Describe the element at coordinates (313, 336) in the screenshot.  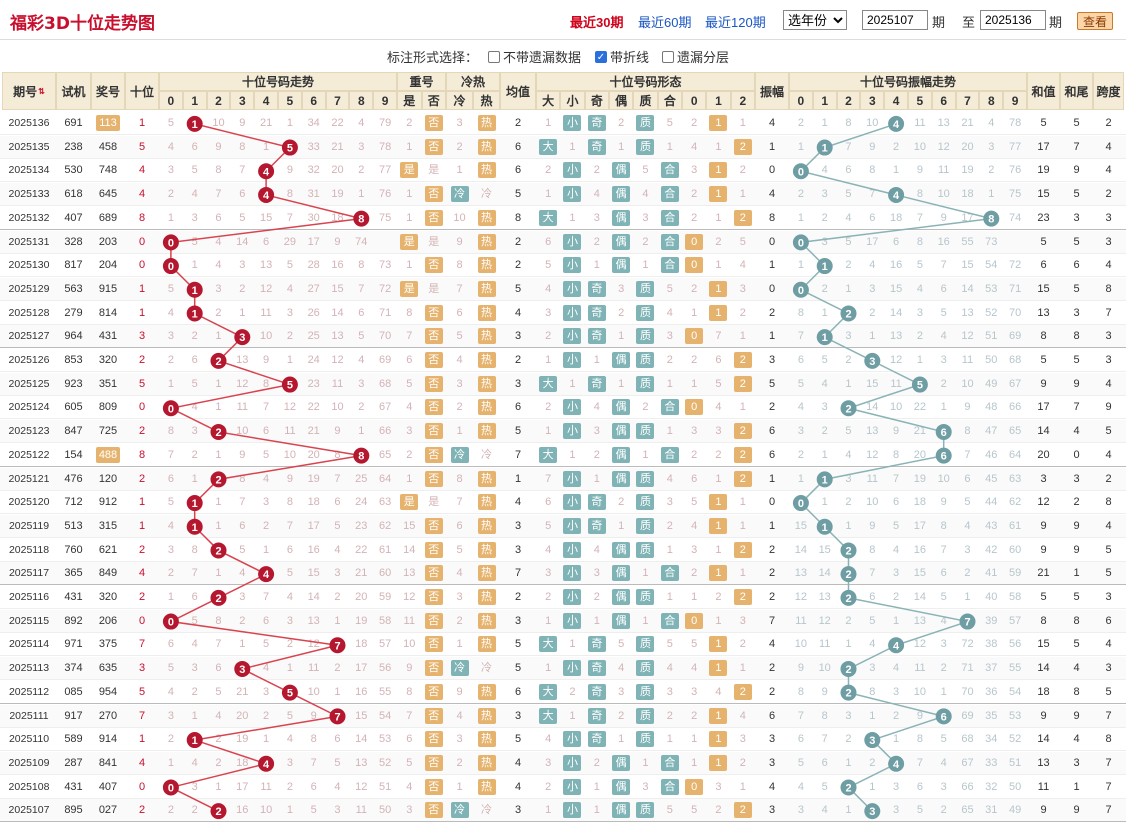
I see `trend-cell: 25` at that location.